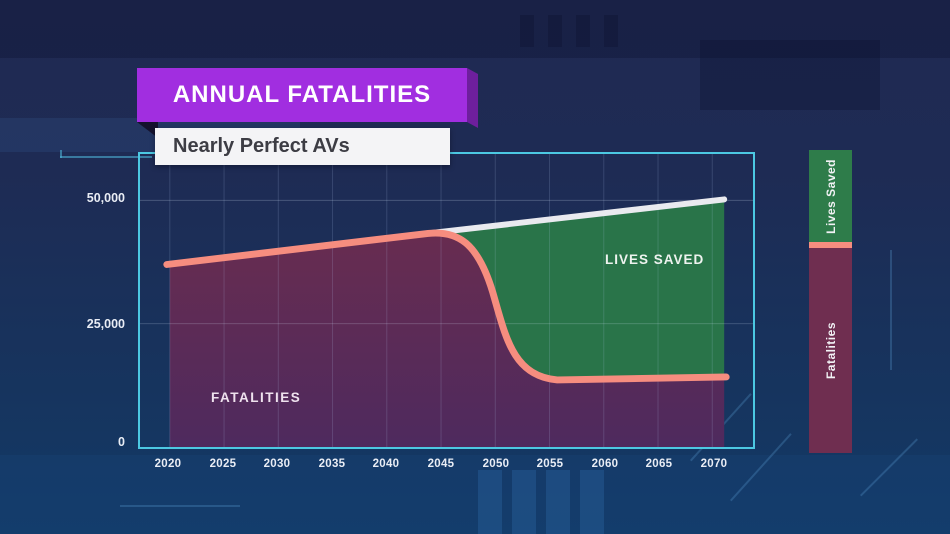  Describe the element at coordinates (332, 464) in the screenshot. I see `x-tick-2035: 2035` at that location.